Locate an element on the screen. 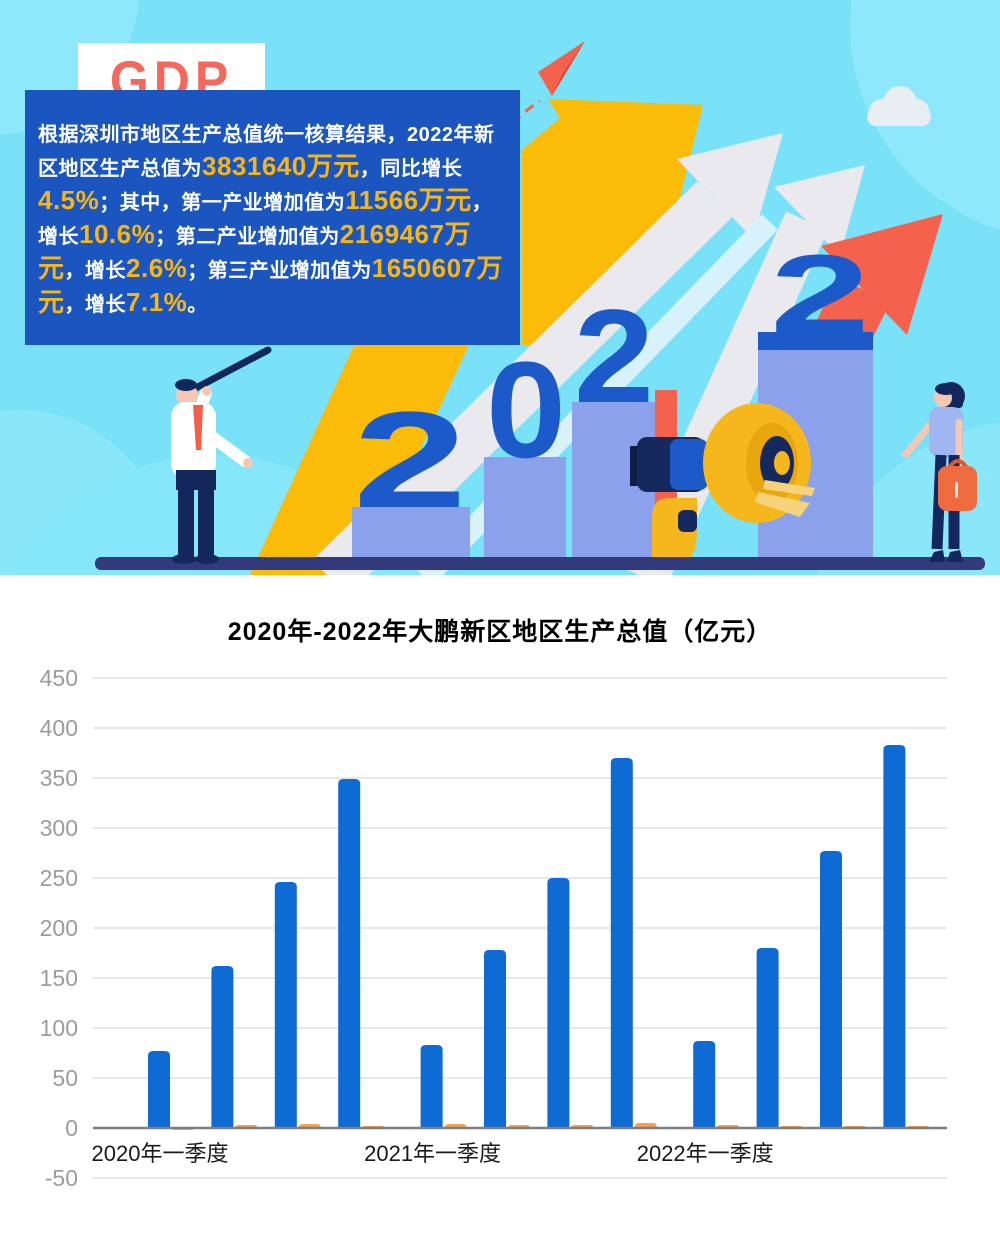  gdp-figure: 7.1% is located at coordinates (157, 302).